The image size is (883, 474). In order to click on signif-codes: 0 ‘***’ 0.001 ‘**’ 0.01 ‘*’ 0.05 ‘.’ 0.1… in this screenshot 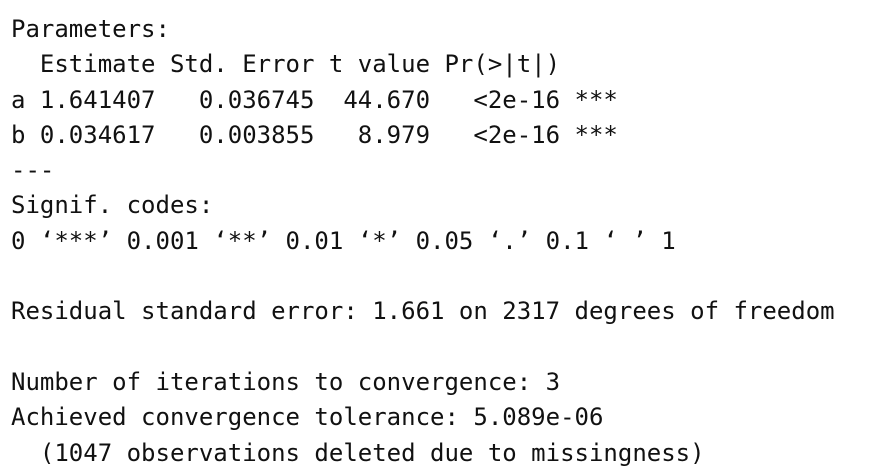, I will do `click(343, 240)`.